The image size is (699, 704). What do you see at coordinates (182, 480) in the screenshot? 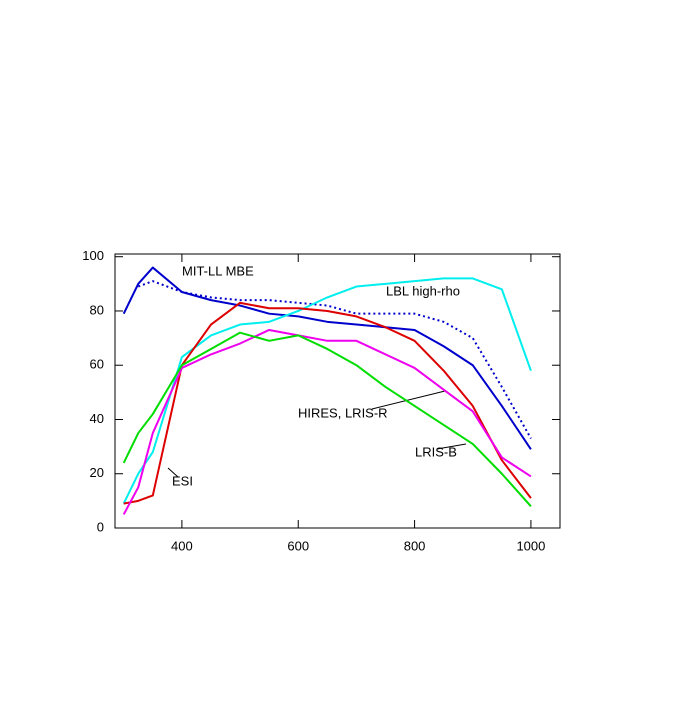
I see `series-label: ESI` at bounding box center [182, 480].